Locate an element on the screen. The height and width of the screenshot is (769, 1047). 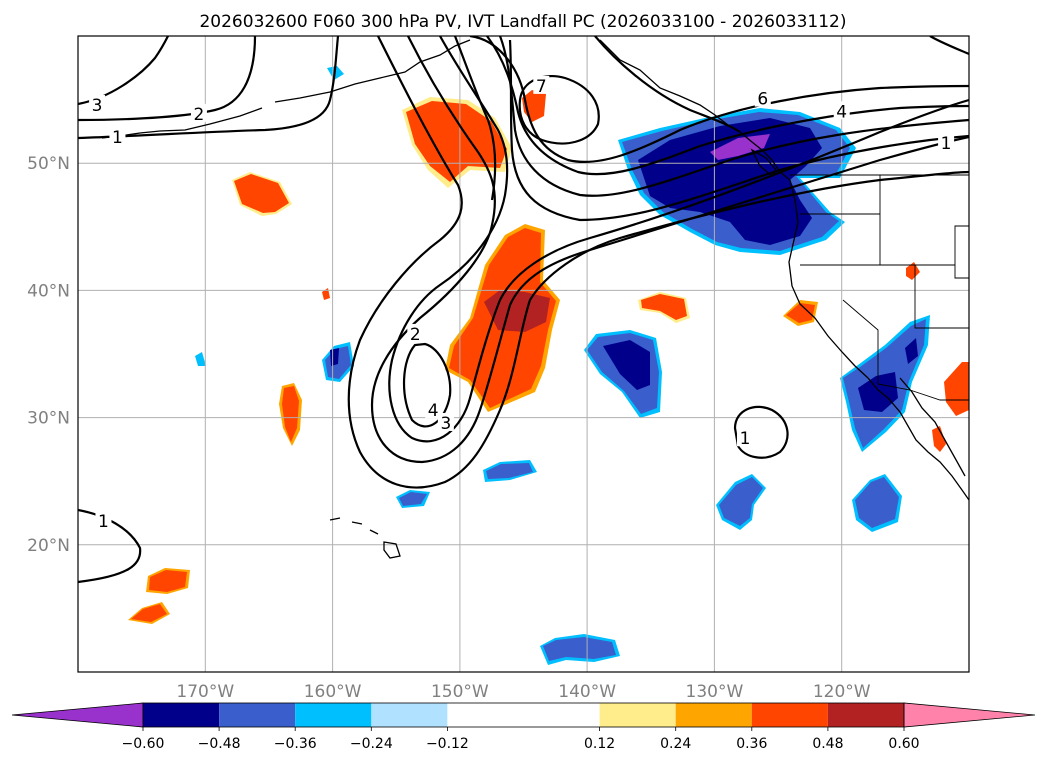
contour-label: 6 is located at coordinates (762, 100).